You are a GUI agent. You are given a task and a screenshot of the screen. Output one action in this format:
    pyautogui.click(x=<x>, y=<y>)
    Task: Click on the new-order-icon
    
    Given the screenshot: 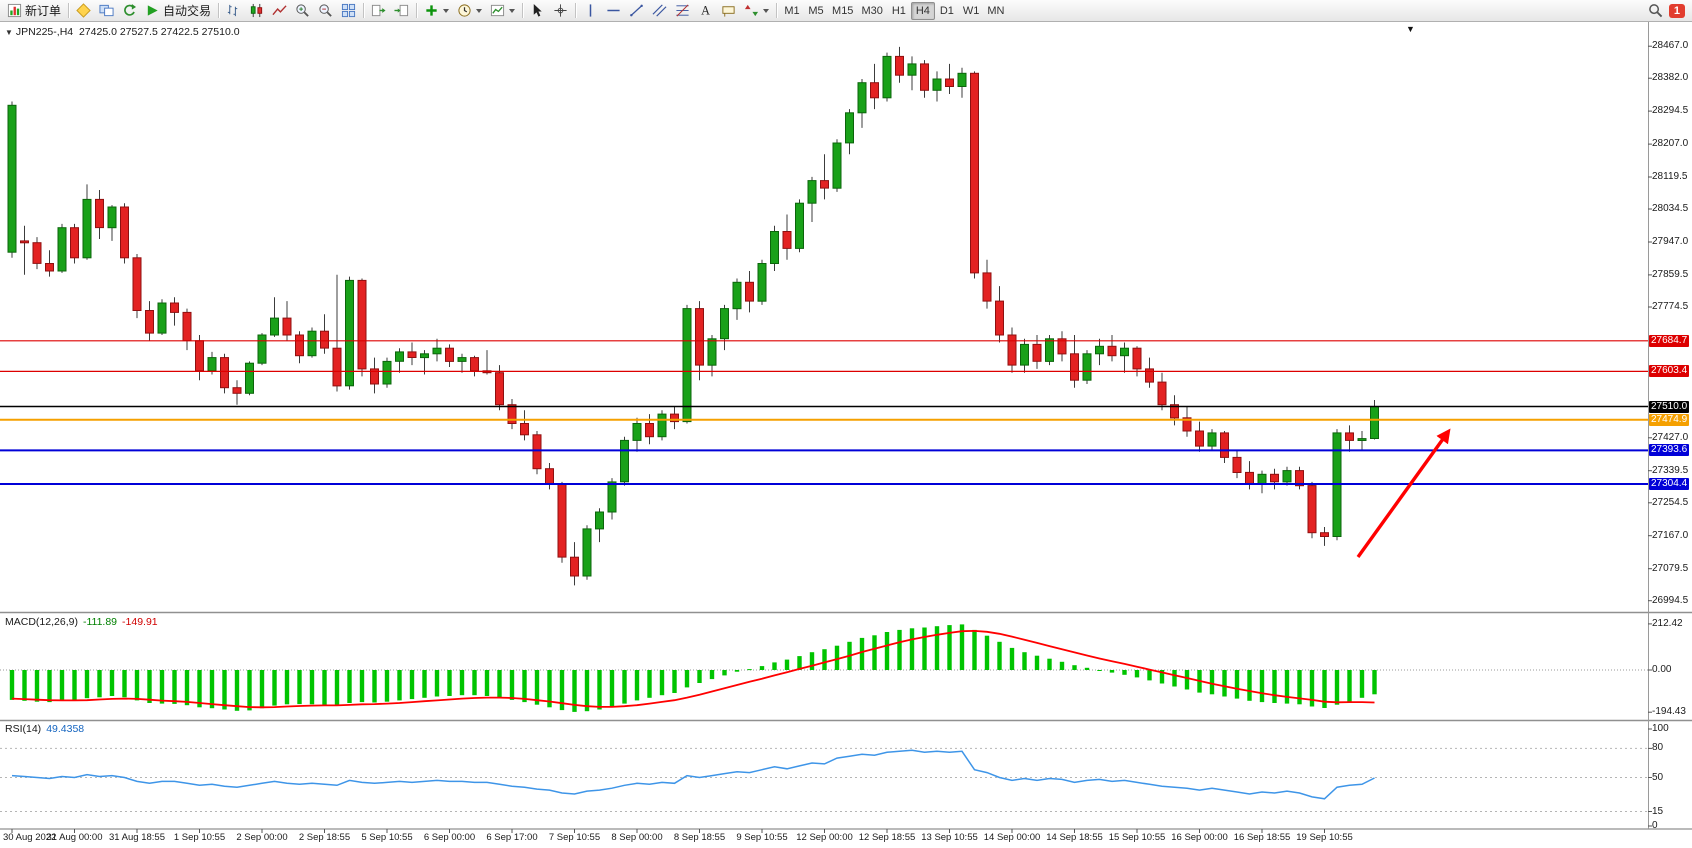 What is the action you would take?
    pyautogui.click(x=14, y=10)
    